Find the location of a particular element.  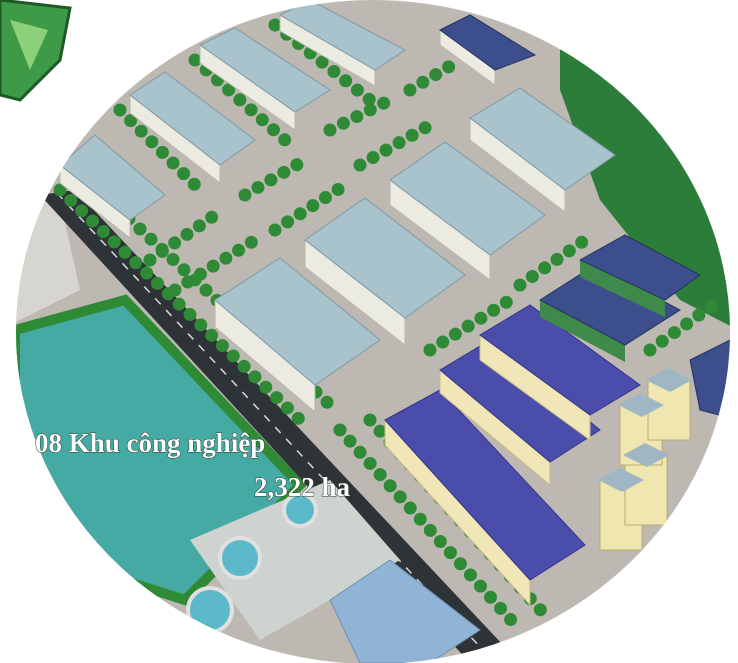

logo is located at coordinates (36, 51).